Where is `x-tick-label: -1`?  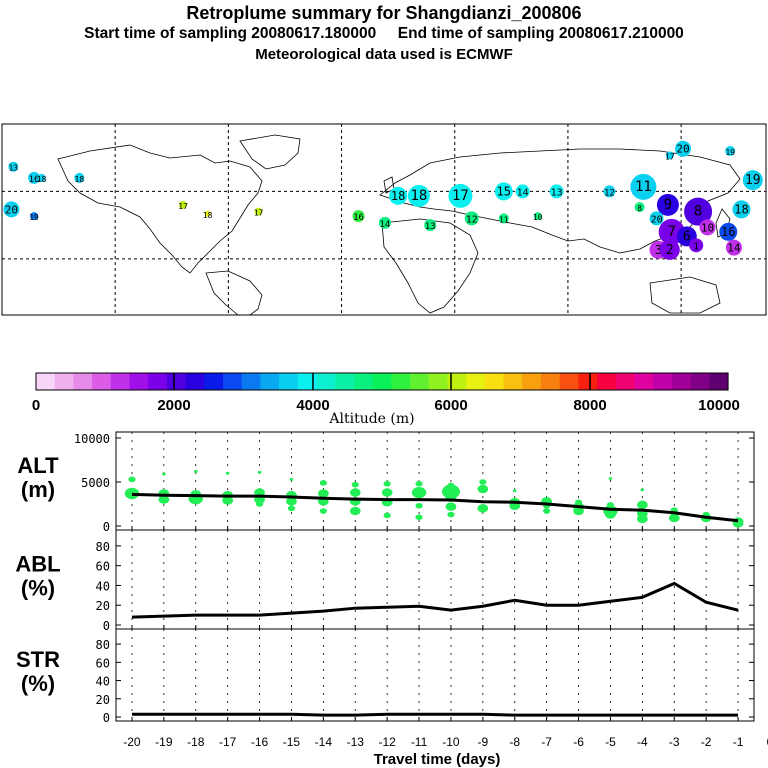 x-tick-label: -1 is located at coordinates (738, 742).